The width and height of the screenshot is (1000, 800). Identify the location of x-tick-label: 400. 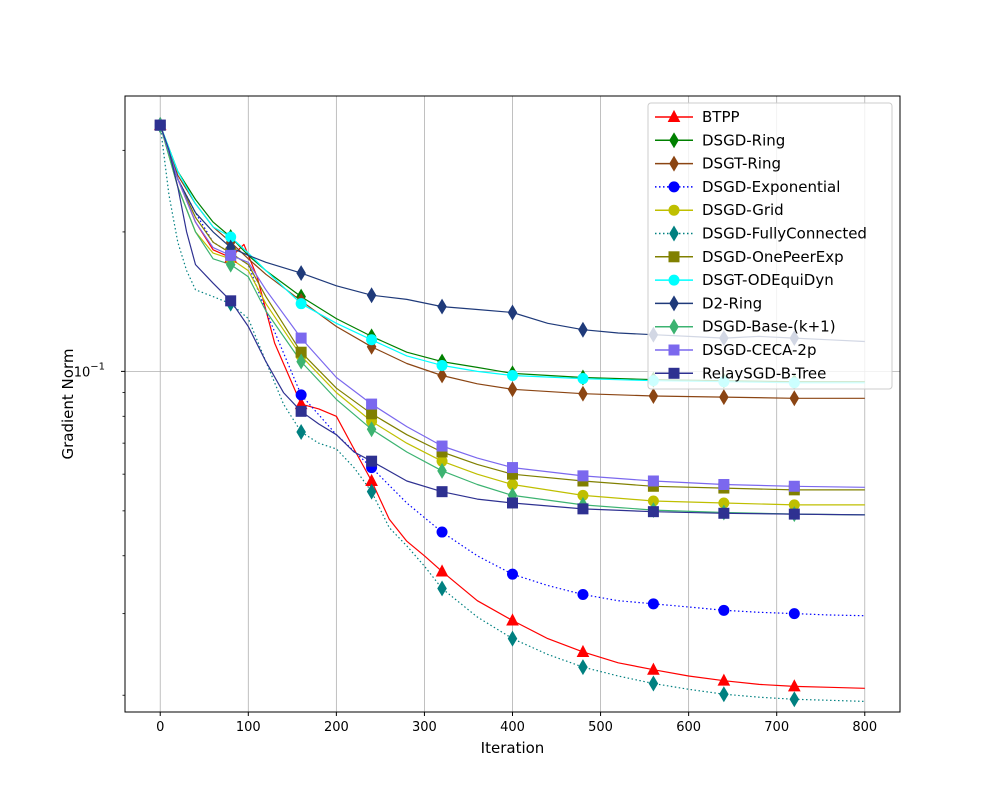
(512, 727).